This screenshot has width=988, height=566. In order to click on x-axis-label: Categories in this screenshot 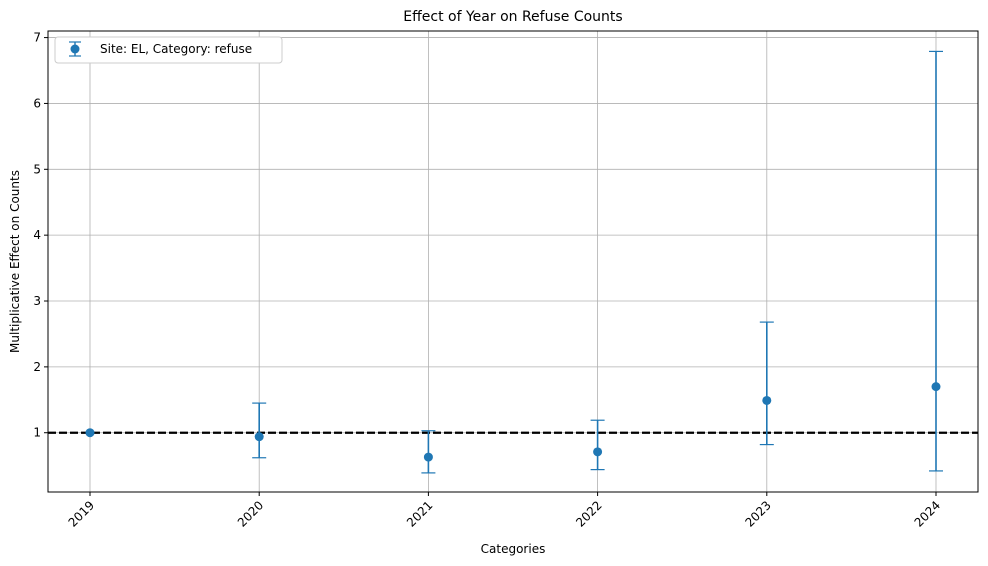, I will do `click(513, 549)`.